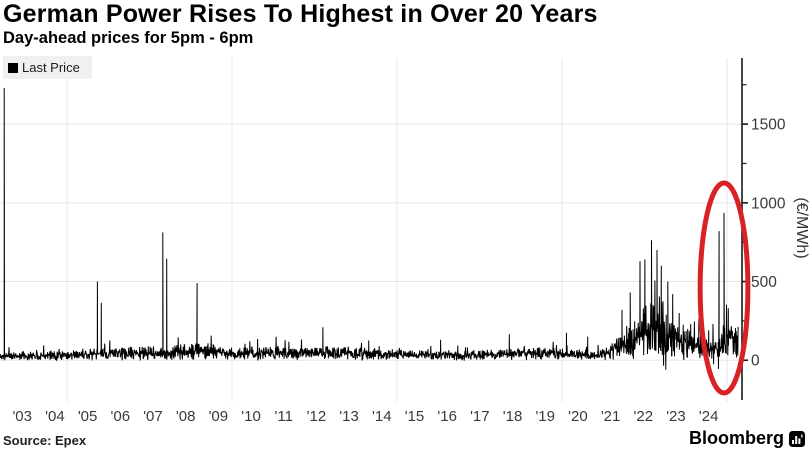  What do you see at coordinates (382, 416) in the screenshot?
I see `svg-text: '14` at bounding box center [382, 416].